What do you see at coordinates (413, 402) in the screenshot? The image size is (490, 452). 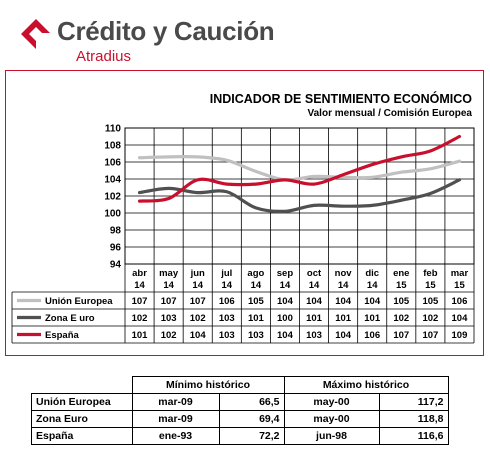 I see `max-value: 117,2` at bounding box center [413, 402].